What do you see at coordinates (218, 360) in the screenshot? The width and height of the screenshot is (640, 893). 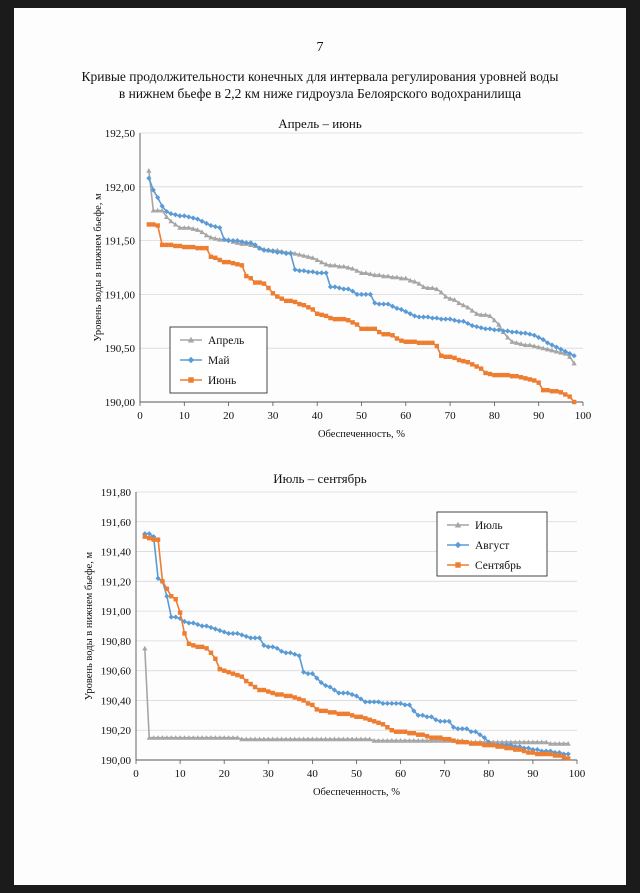 I see `legend: Апрель Май Июнь` at bounding box center [218, 360].